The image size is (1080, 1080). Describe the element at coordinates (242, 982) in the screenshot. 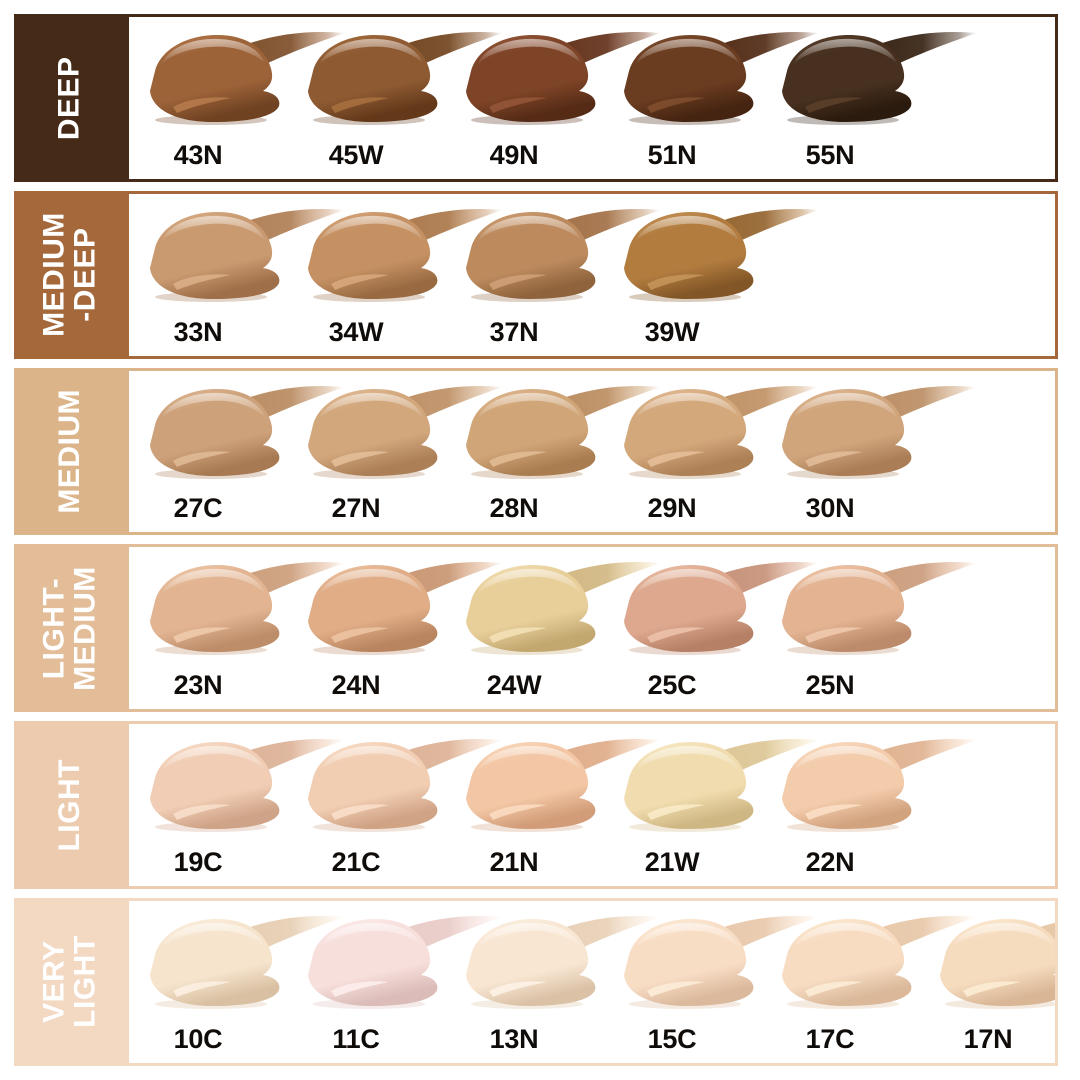

I see `shade-swatch: 10C` at that location.